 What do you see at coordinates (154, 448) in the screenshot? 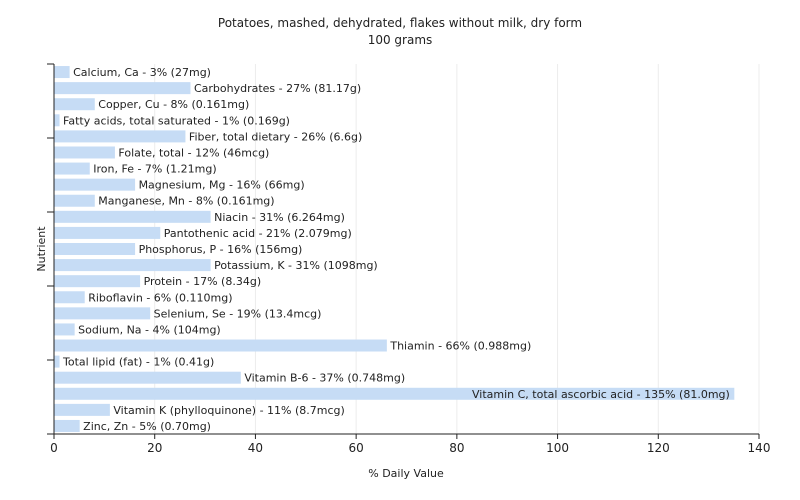
I see `x-tick-label: 20` at bounding box center [154, 448].